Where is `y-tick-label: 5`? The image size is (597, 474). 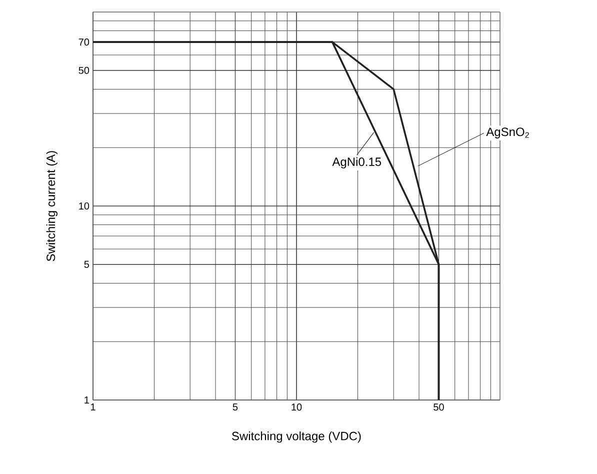
y-tick-label: 5 is located at coordinates (87, 264).